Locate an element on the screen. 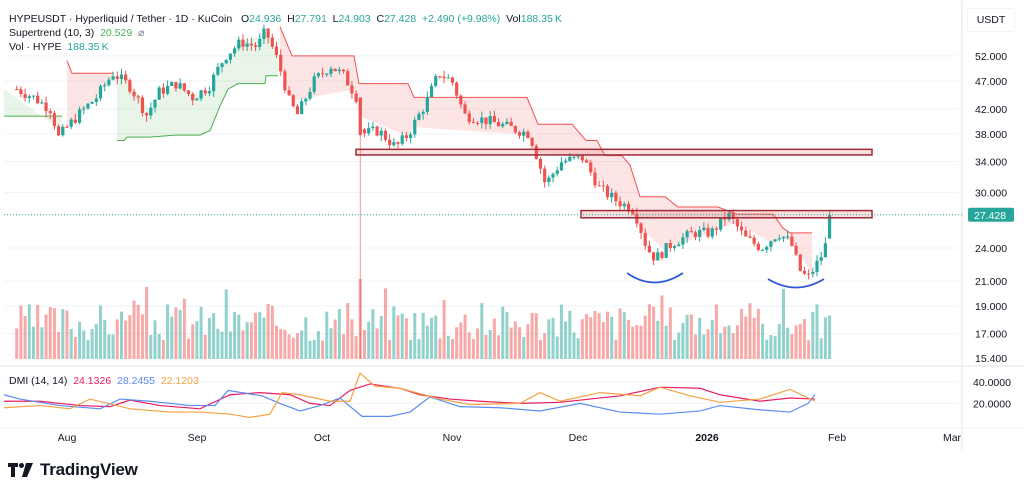 The height and width of the screenshot is (497, 1024). resistance-zone is located at coordinates (614, 152).